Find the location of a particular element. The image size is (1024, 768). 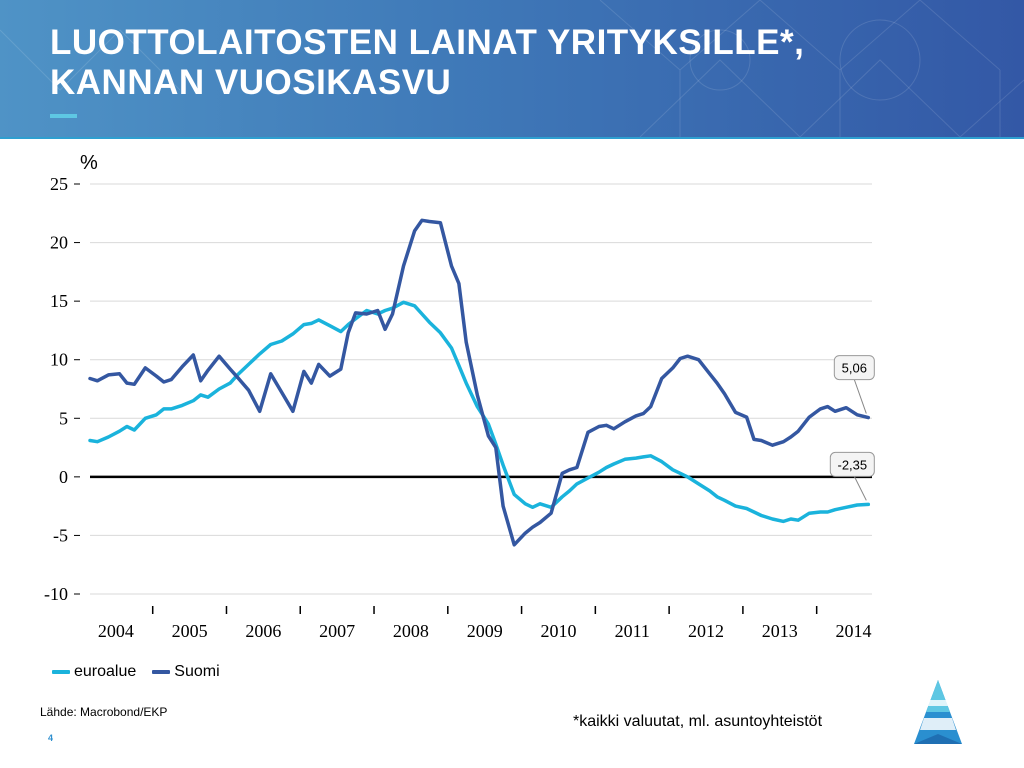

y-tick-label-0: 0 is located at coordinates (63, 477).